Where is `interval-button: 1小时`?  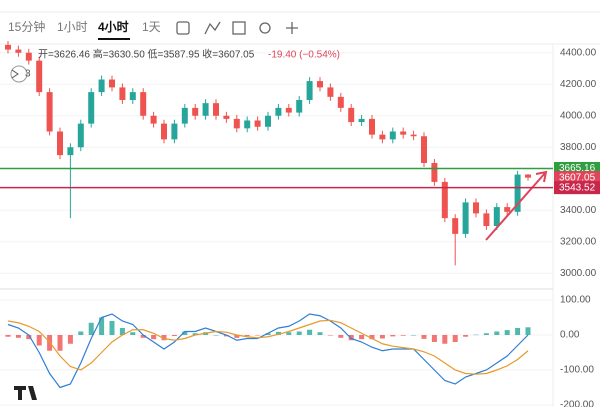 interval-button: 1小时 is located at coordinates (72, 27).